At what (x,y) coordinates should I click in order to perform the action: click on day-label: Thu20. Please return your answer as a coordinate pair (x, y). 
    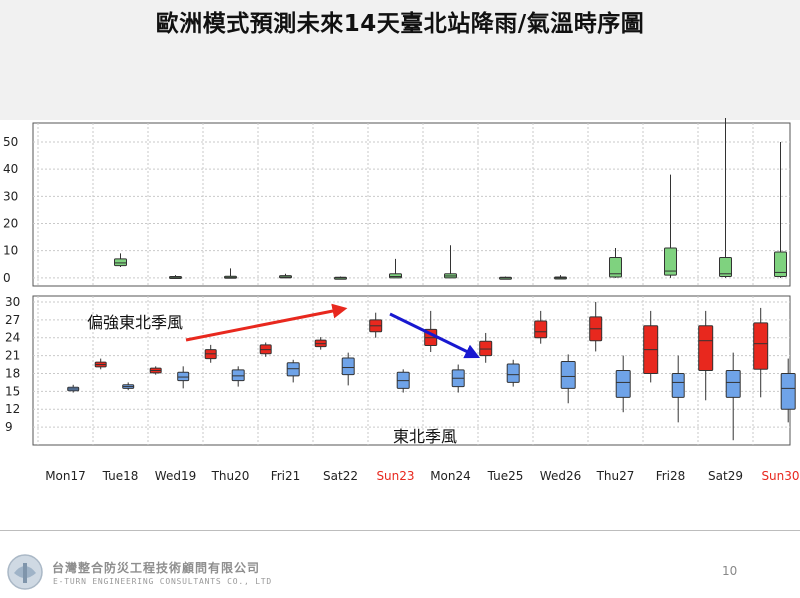
    Looking at the image, I should click on (230, 476).